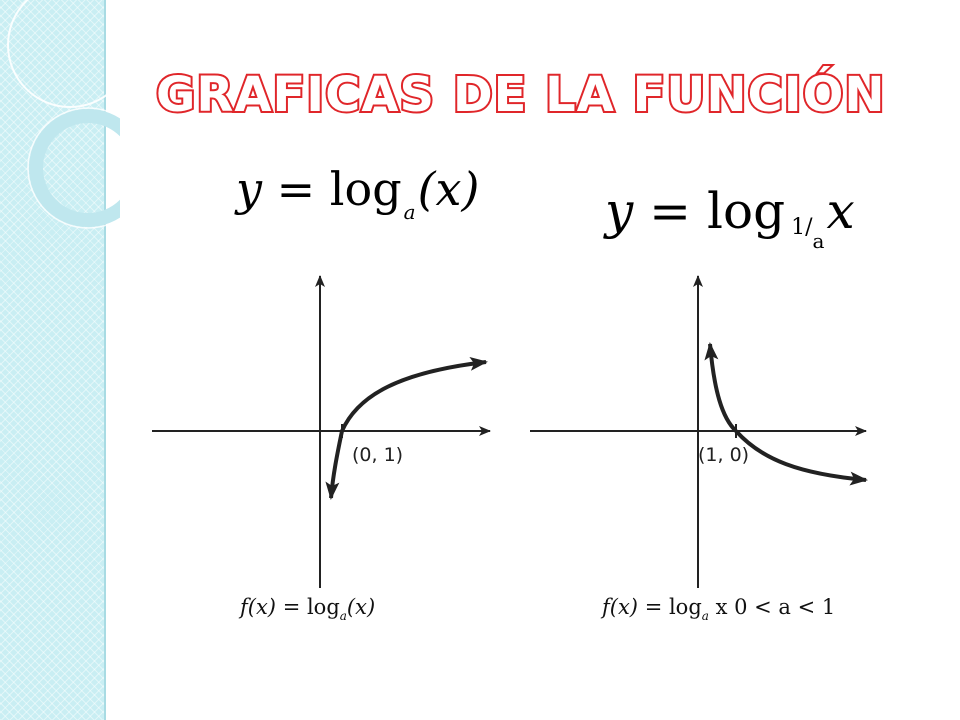 Image resolution: width=960 pixels, height=720 pixels. What do you see at coordinates (818, 241) in the screenshot?
I see `formula-base-denominator: a` at bounding box center [818, 241].